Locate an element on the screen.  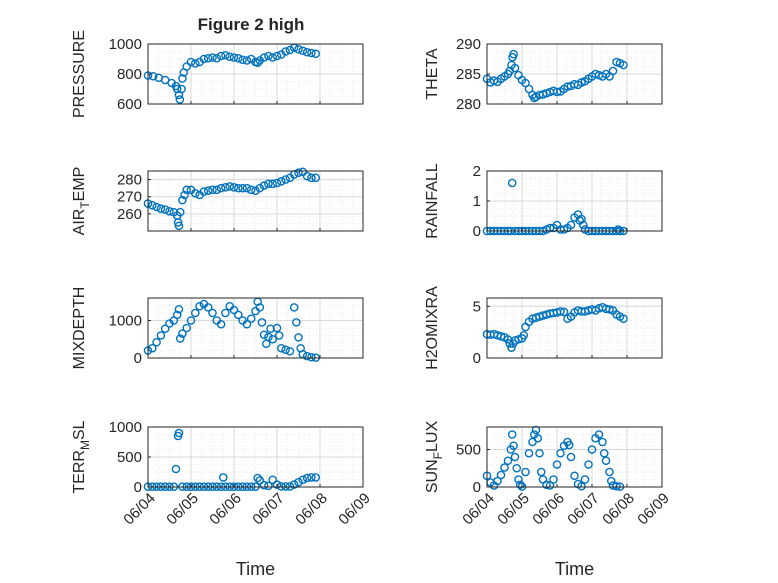
x-axis-label: Time is located at coordinates (574, 569).